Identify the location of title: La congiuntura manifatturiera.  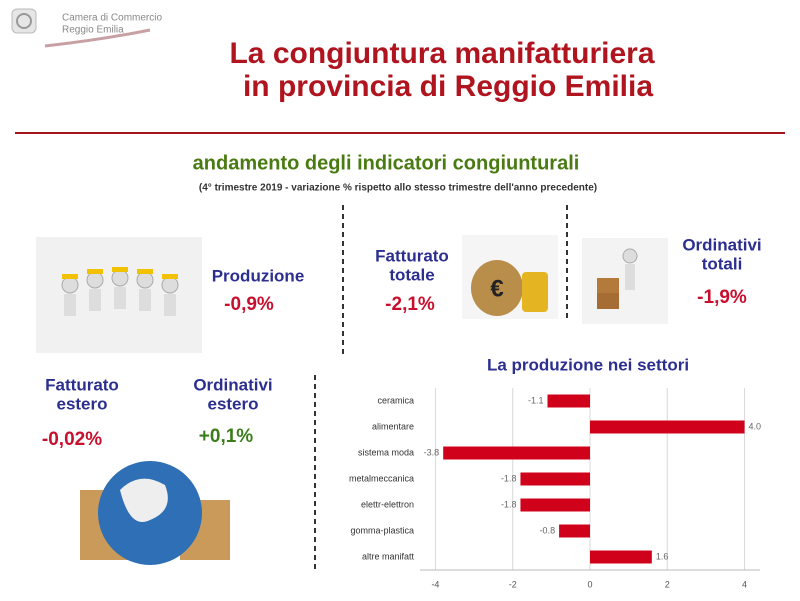
(441, 53).